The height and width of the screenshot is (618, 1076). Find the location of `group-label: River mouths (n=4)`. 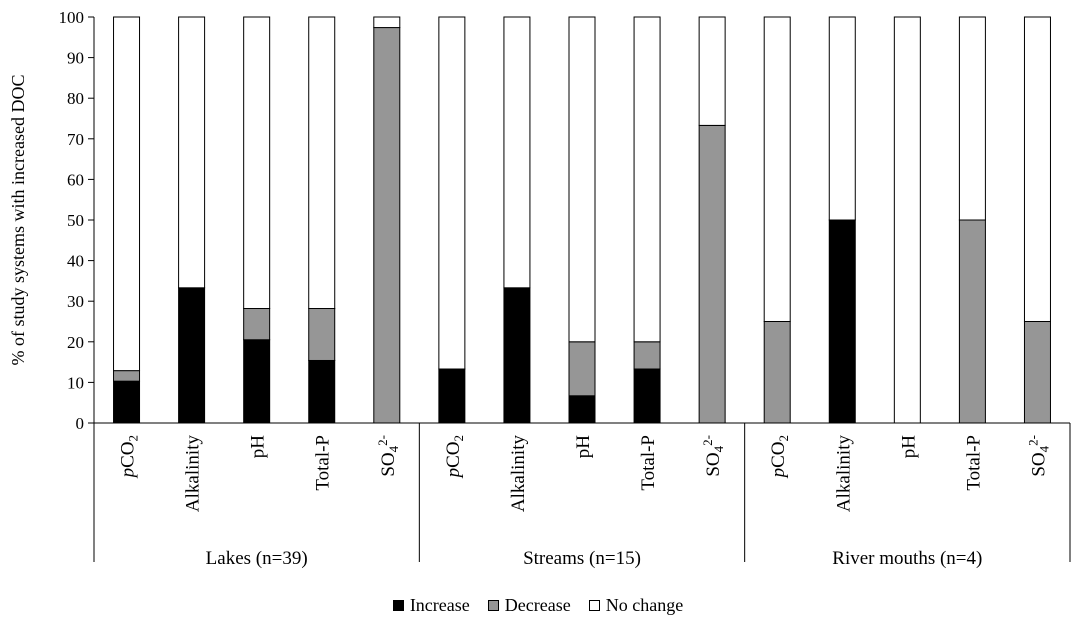

group-label: River mouths (n=4) is located at coordinates (907, 558).